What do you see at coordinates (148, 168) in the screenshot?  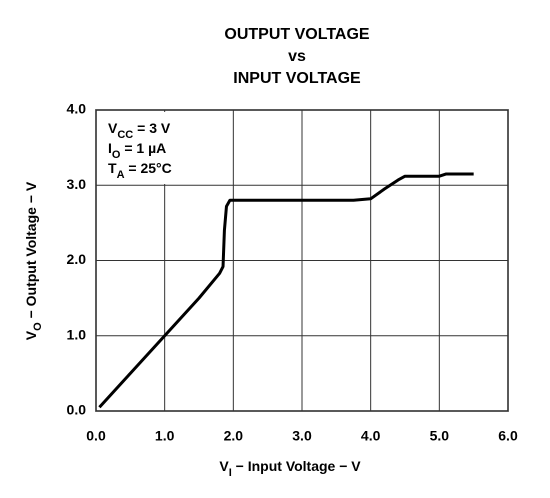 I see `annotation-part: = 25°C` at bounding box center [148, 168].